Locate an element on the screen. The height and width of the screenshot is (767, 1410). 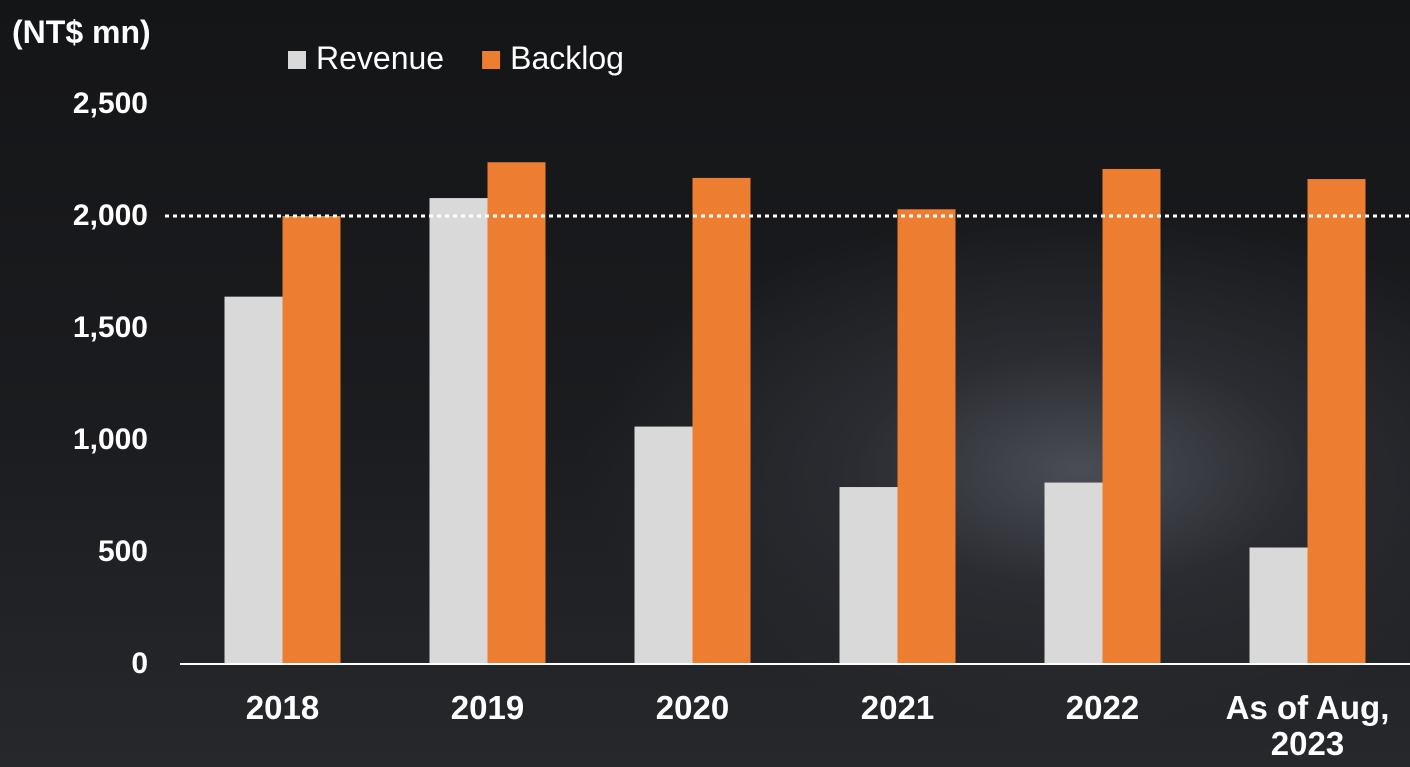
x-tick-label: 2021 is located at coordinates (897, 707).